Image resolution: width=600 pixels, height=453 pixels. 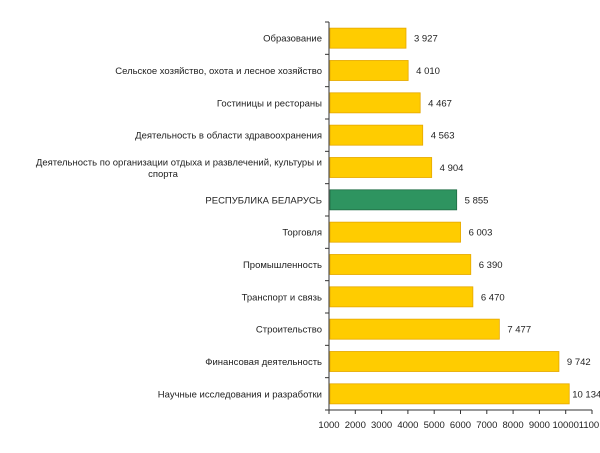 What do you see at coordinates (263, 362) in the screenshot?
I see `category-label: Финансовая деятельность` at bounding box center [263, 362].